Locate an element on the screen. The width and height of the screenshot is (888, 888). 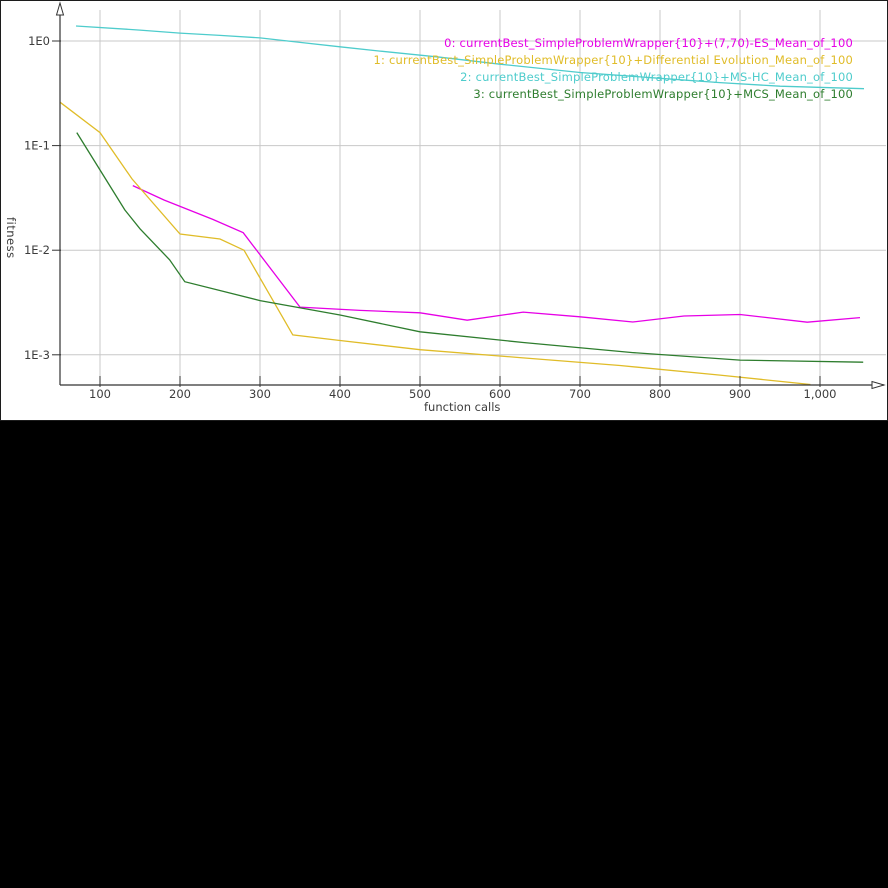
y-tick-label: 1E-3 is located at coordinates (37, 355).